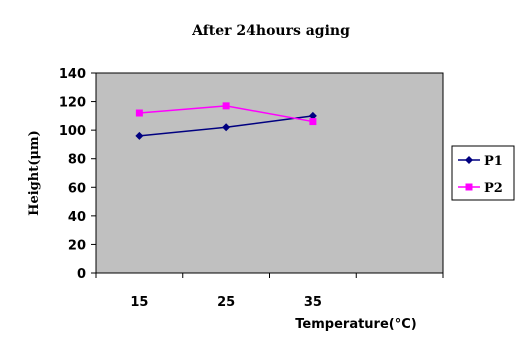 This screenshot has height=345, width=531. What do you see at coordinates (270, 31) in the screenshot?
I see `chart-title: After 24hours aging` at bounding box center [270, 31].